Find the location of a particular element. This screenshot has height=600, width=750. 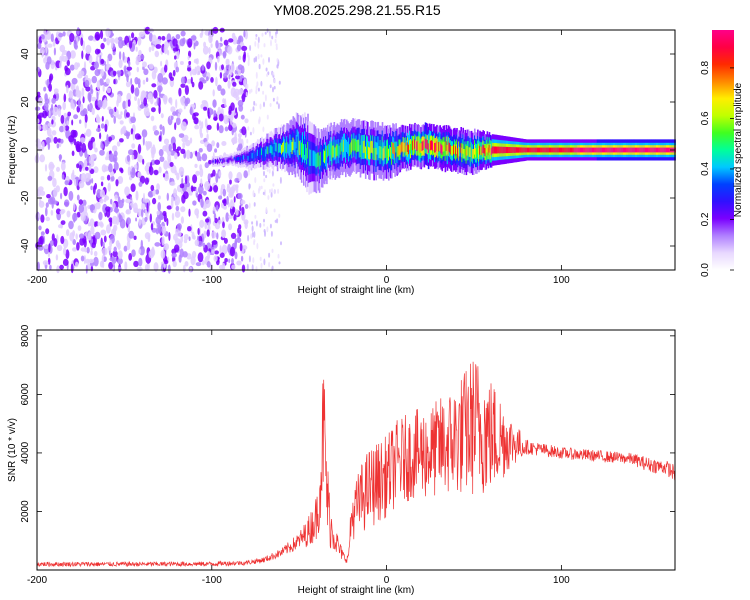

y-tick-label: 0 is located at coordinates (25, 150).